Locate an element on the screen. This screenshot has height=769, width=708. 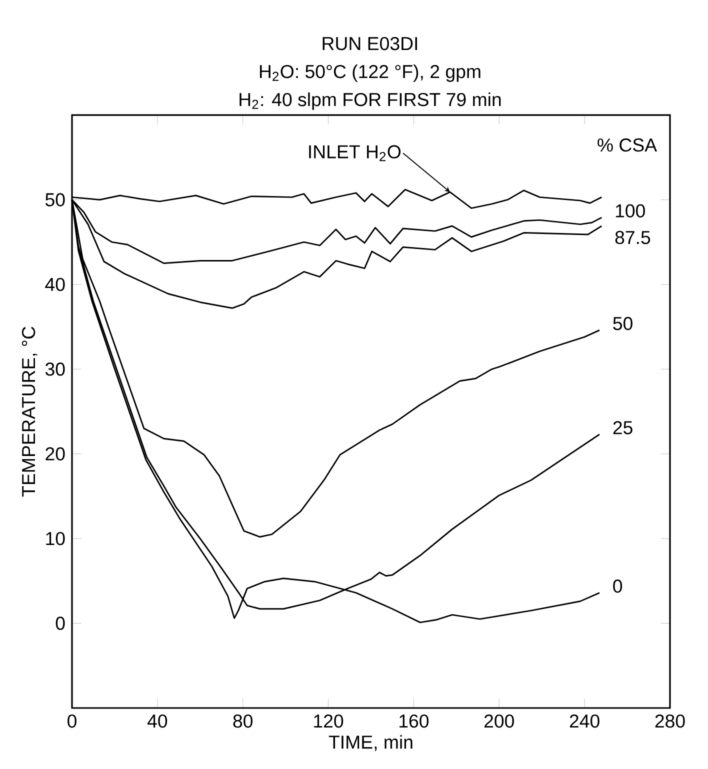
y-tick-label: 50 is located at coordinates (55, 199).